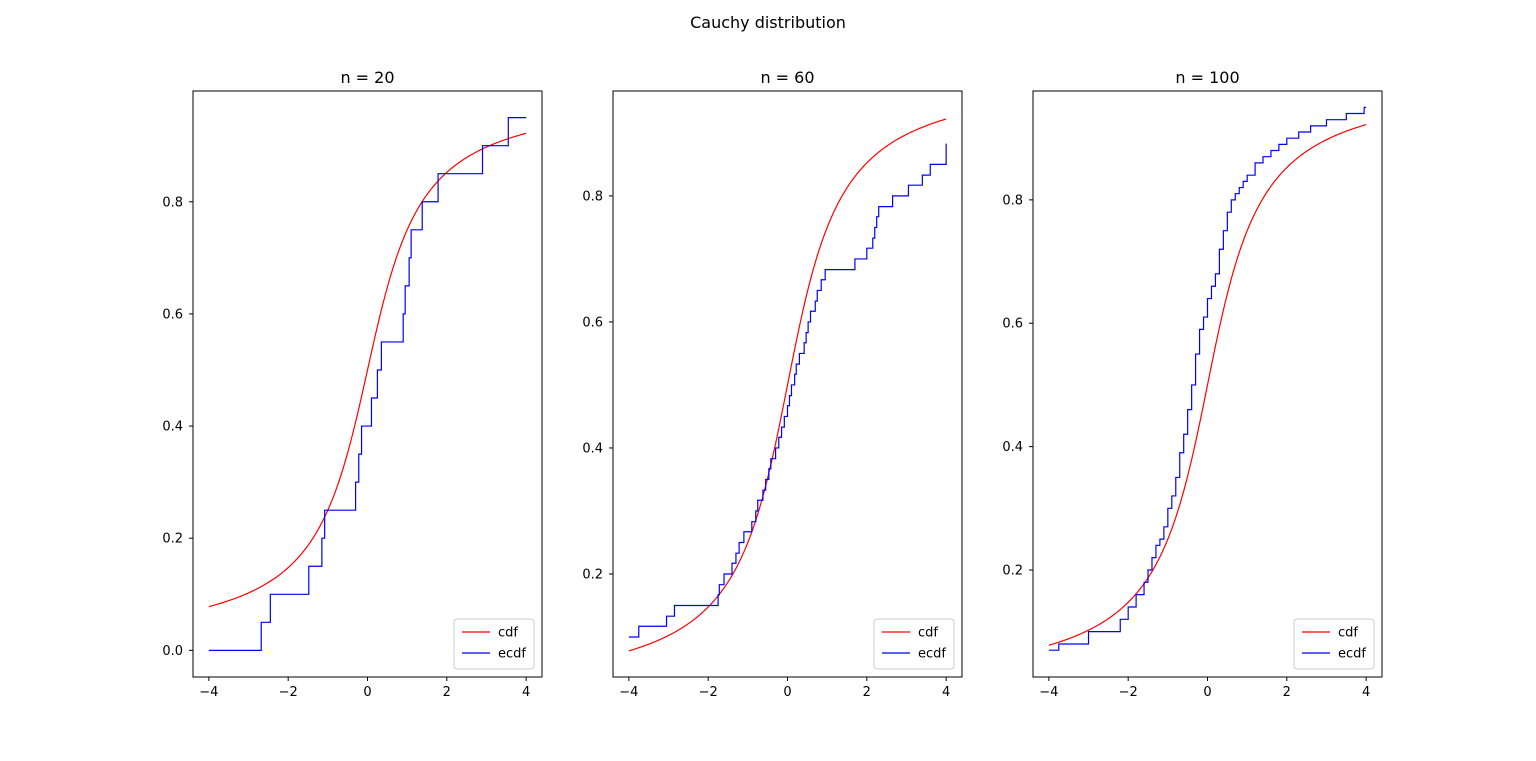 The image size is (1536, 761). I want to click on y-tick-label: 0.0, so click(172, 651).